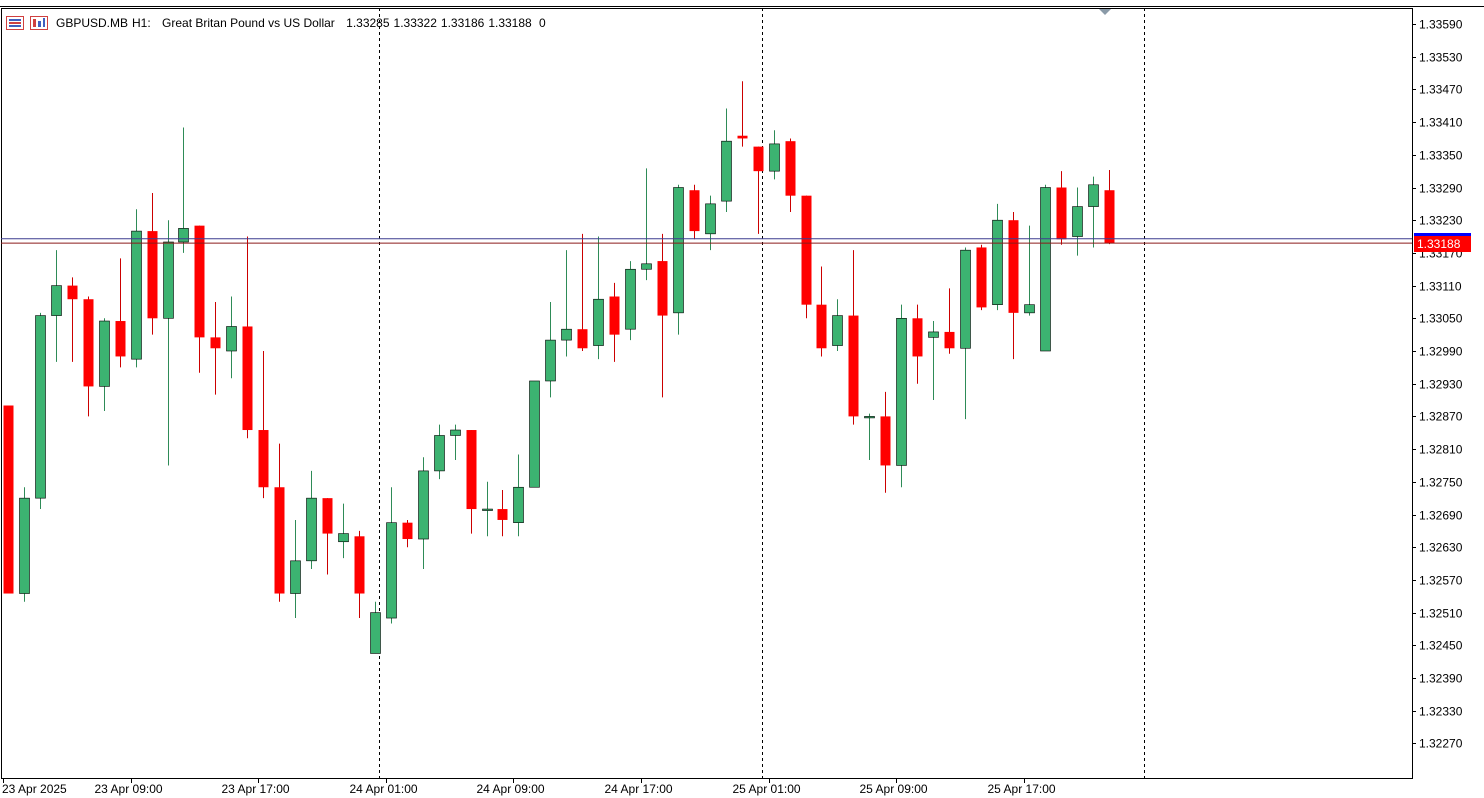 This screenshot has height=798, width=1484. What do you see at coordinates (248, 23) in the screenshot?
I see `symbol-description: Great Britan Pound vs US Dollar` at bounding box center [248, 23].